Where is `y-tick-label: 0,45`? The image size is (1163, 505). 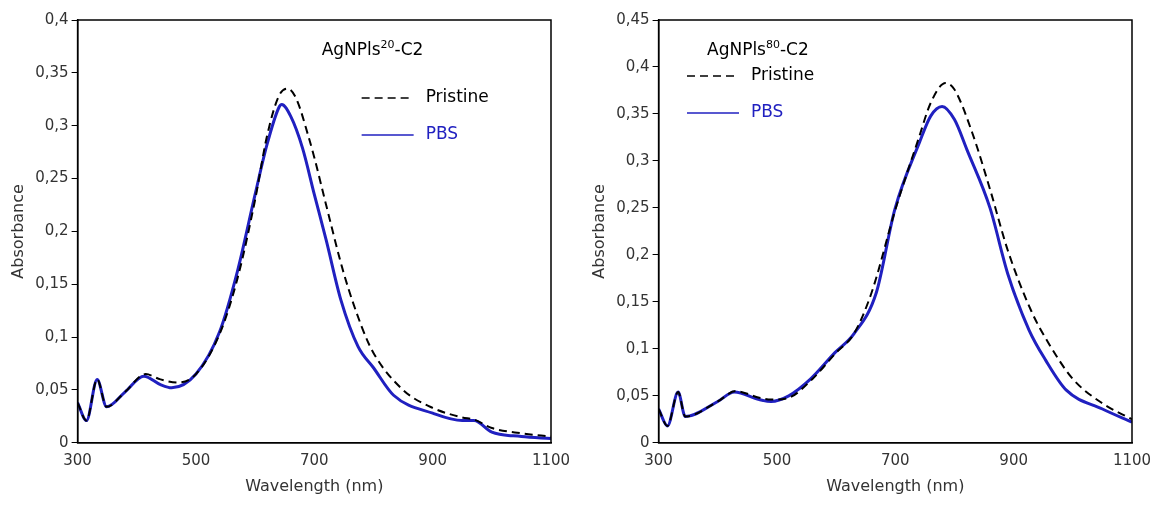
y-tick-label: 0,45 is located at coordinates (633, 18).